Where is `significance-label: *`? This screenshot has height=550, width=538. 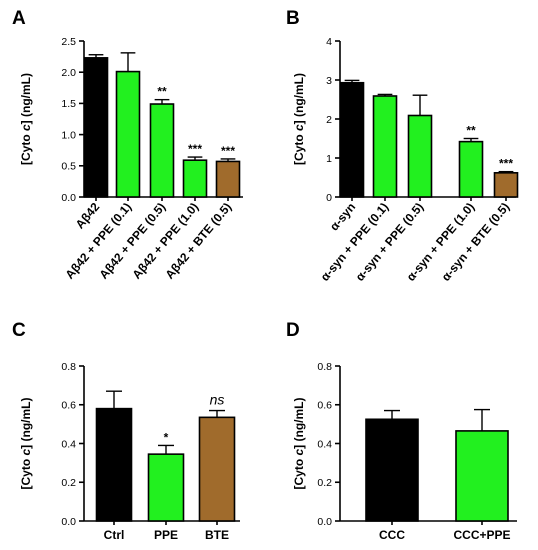
significance-label: * is located at coordinates (166, 437).